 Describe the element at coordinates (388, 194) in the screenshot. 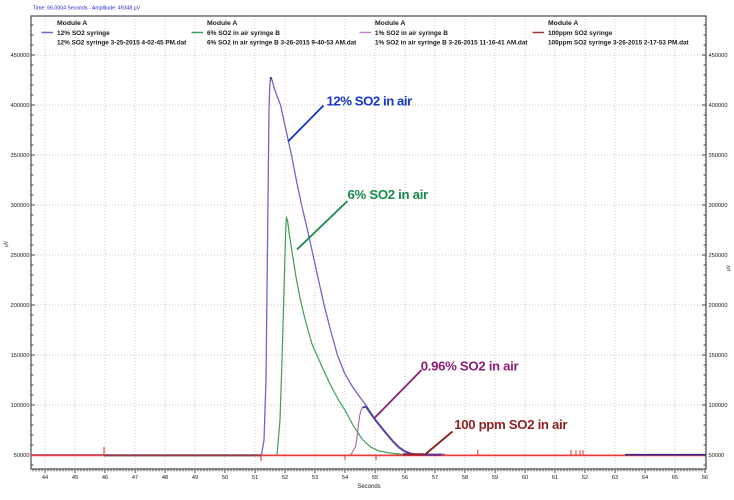

I see `svg-text: 6% SO2 in air` at that location.